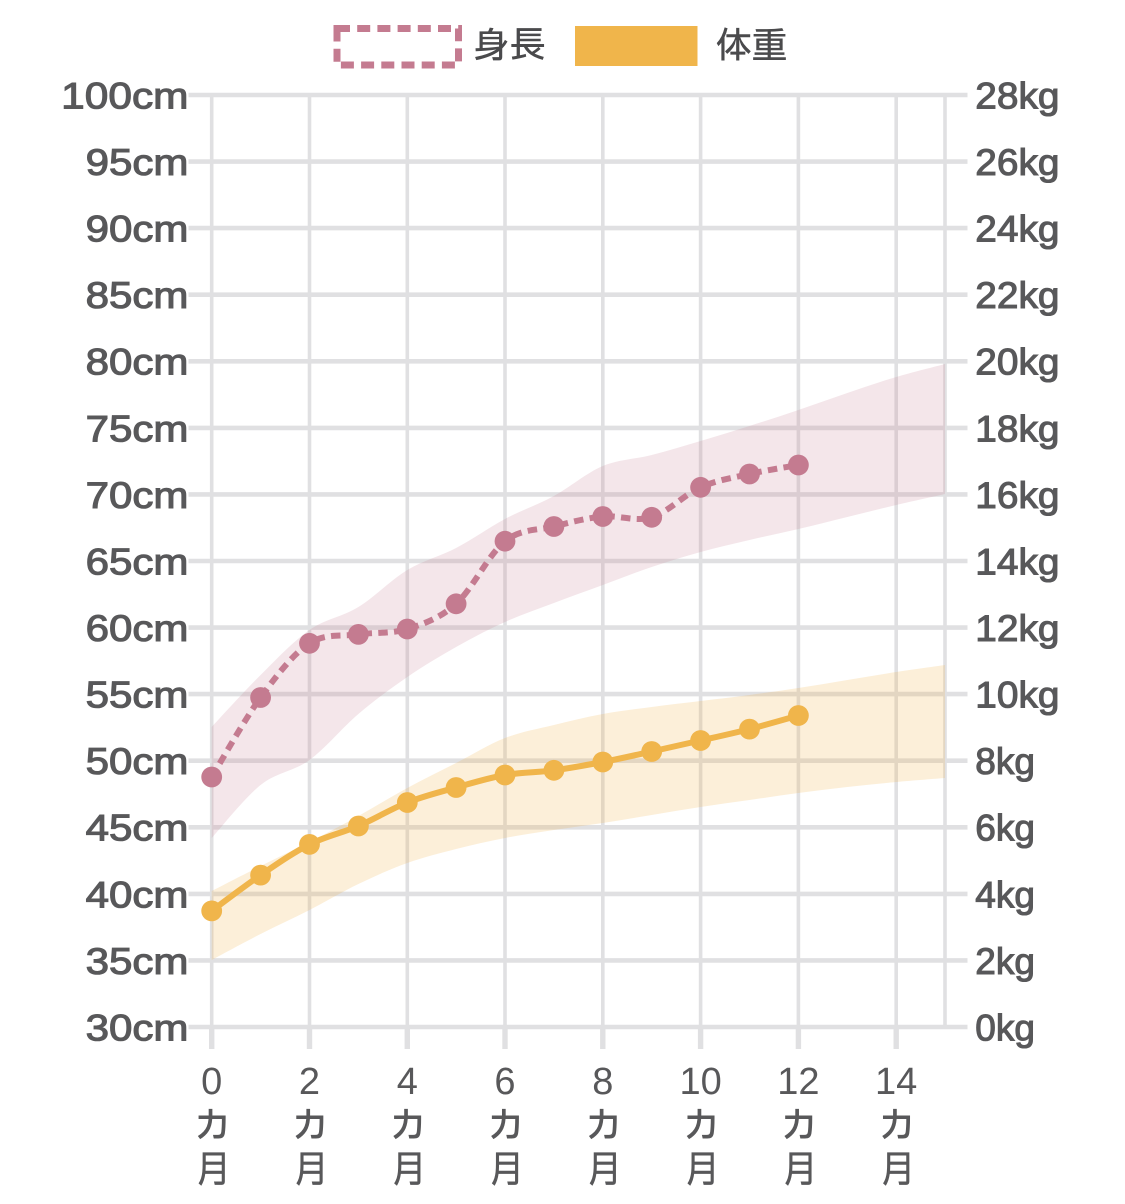 This screenshot has height=1204, width=1125. I want to click on svg-text: 45cm, so click(137, 828).